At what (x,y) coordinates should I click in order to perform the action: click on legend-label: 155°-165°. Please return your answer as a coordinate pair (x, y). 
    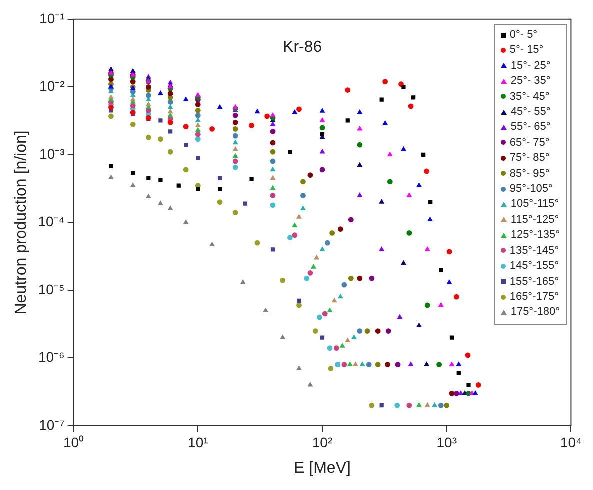
    Looking at the image, I should click on (534, 282).